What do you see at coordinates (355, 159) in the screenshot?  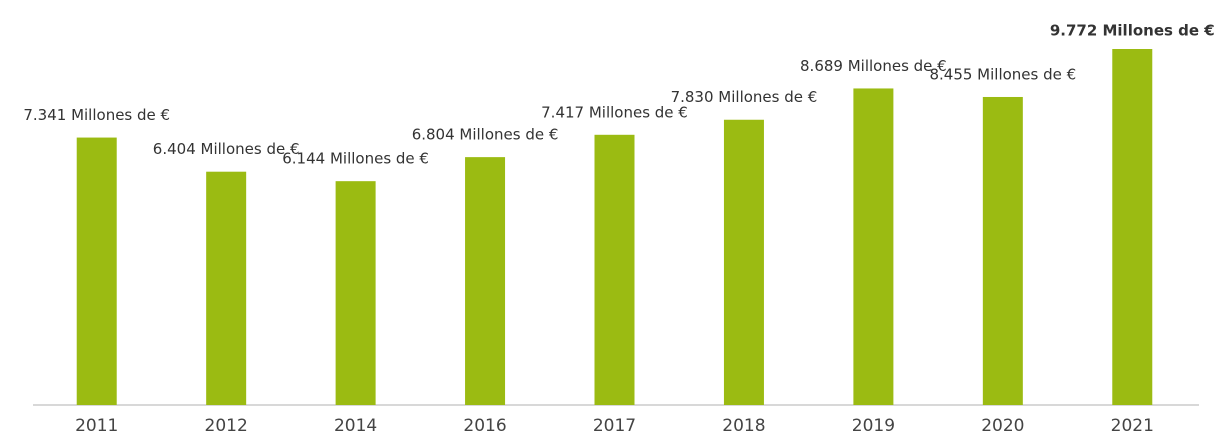 I see `data-label: 6.144 Millones de €` at bounding box center [355, 159].